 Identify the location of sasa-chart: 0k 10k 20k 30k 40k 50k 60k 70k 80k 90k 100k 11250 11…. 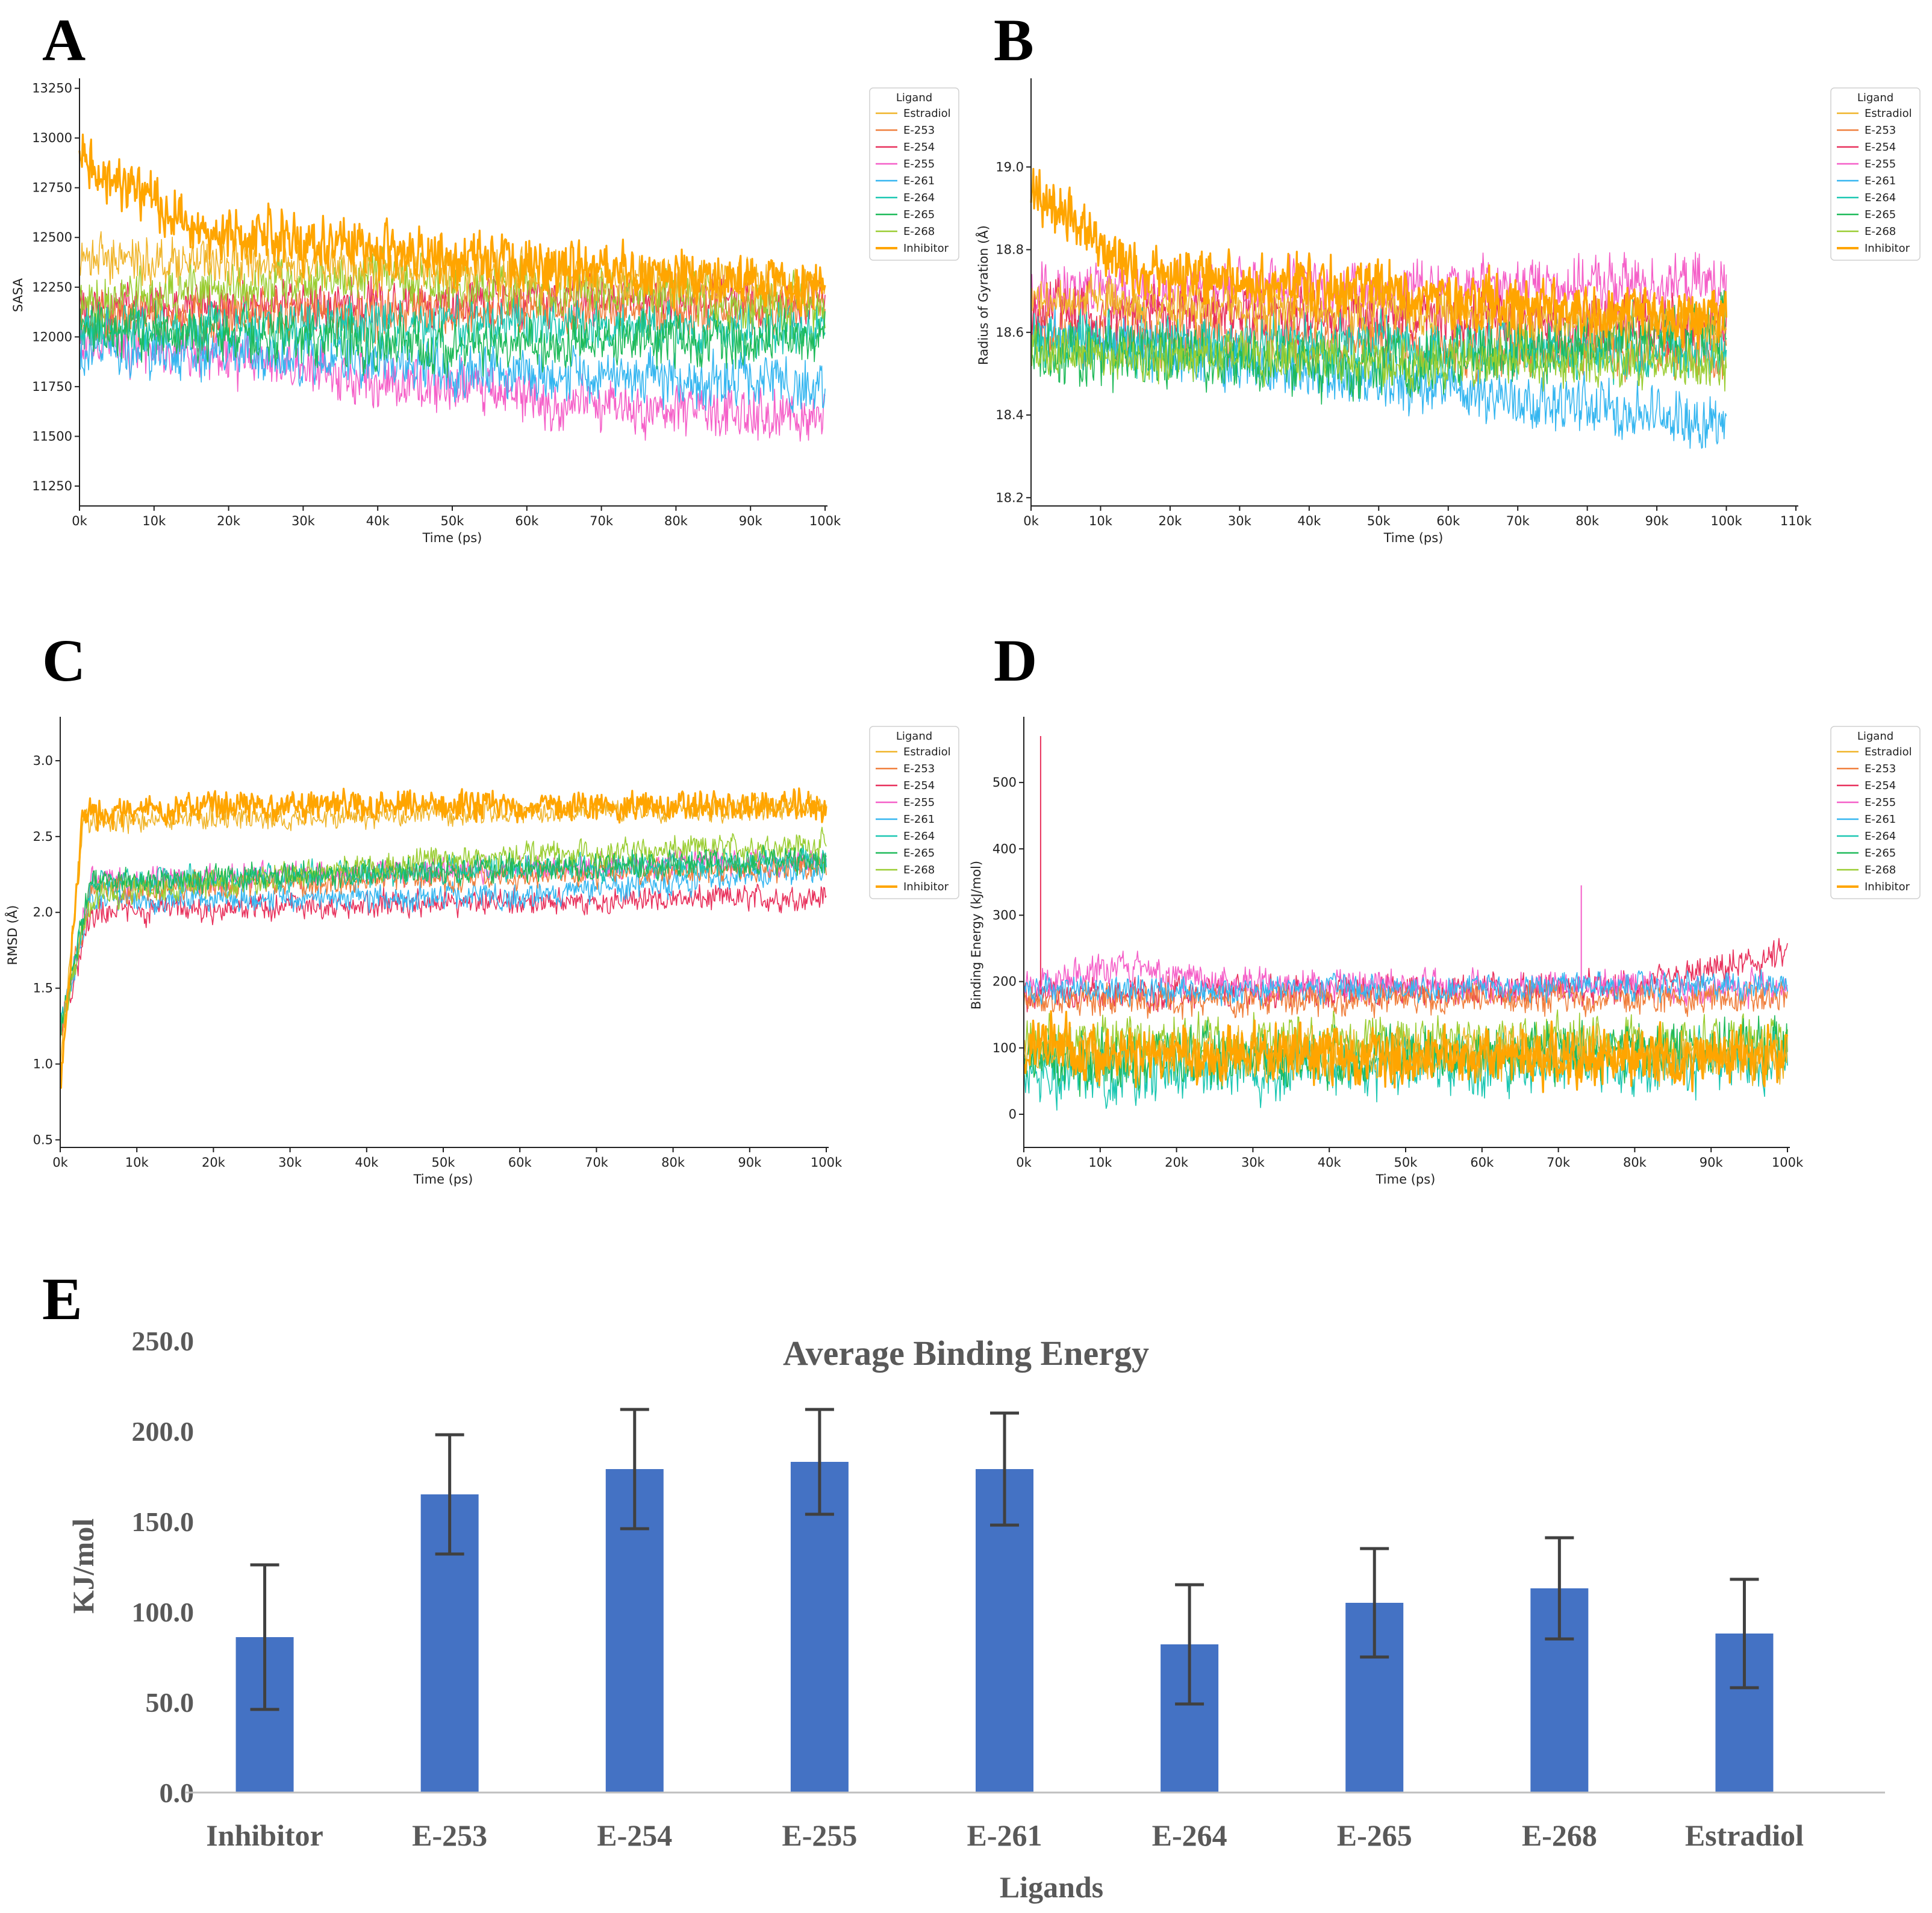
(485, 311).